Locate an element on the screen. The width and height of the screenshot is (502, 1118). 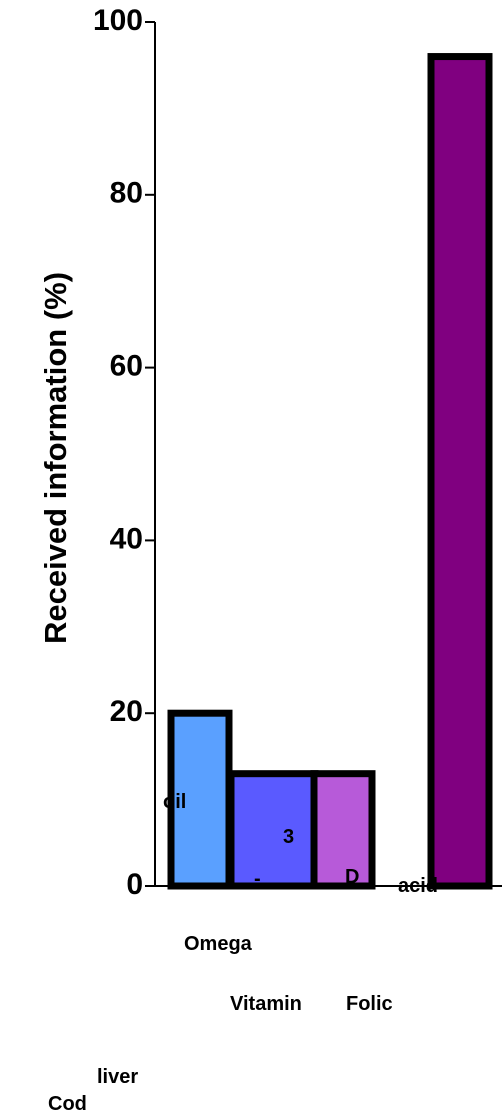
x-category-label-word: liver is located at coordinates (117, 1077).